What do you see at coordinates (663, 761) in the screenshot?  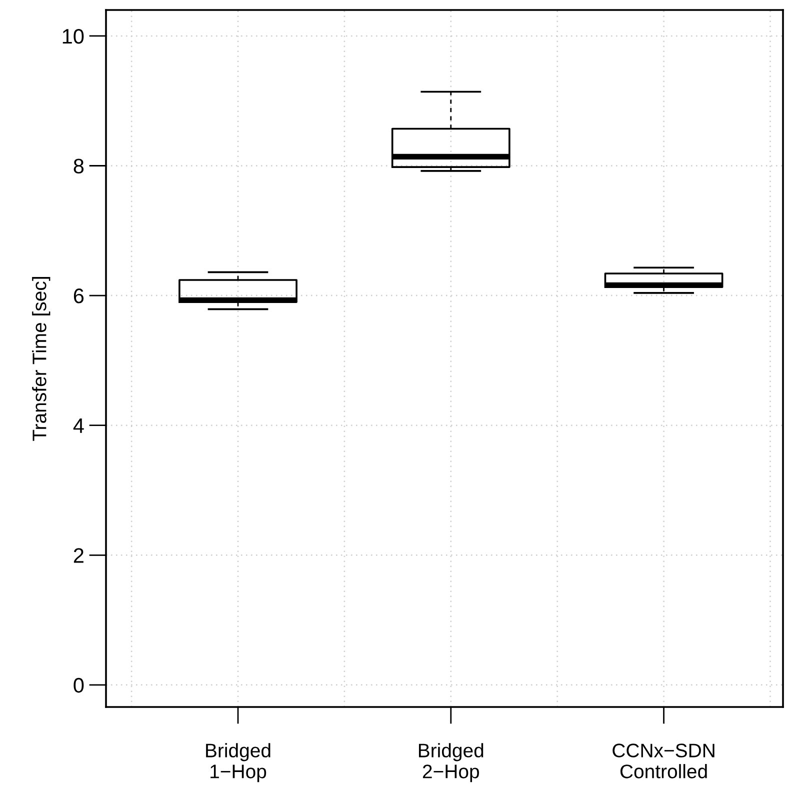 I see `x-tick-label: CCNx−SDN Controlled` at bounding box center [663, 761].